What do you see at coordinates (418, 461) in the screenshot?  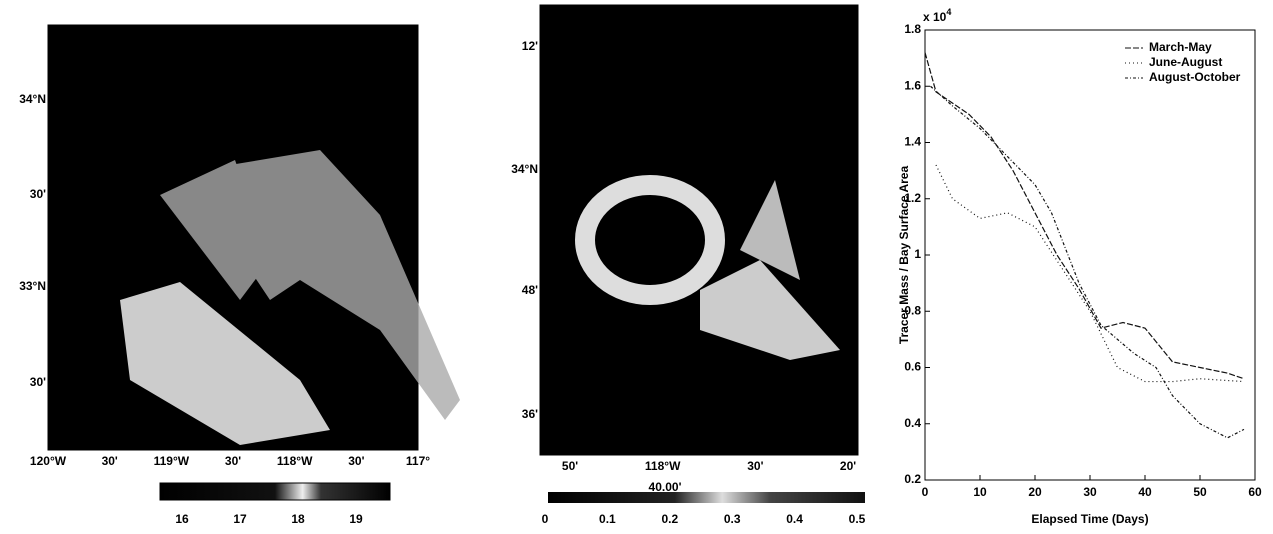 I see `x-tick-label: 117°` at bounding box center [418, 461].